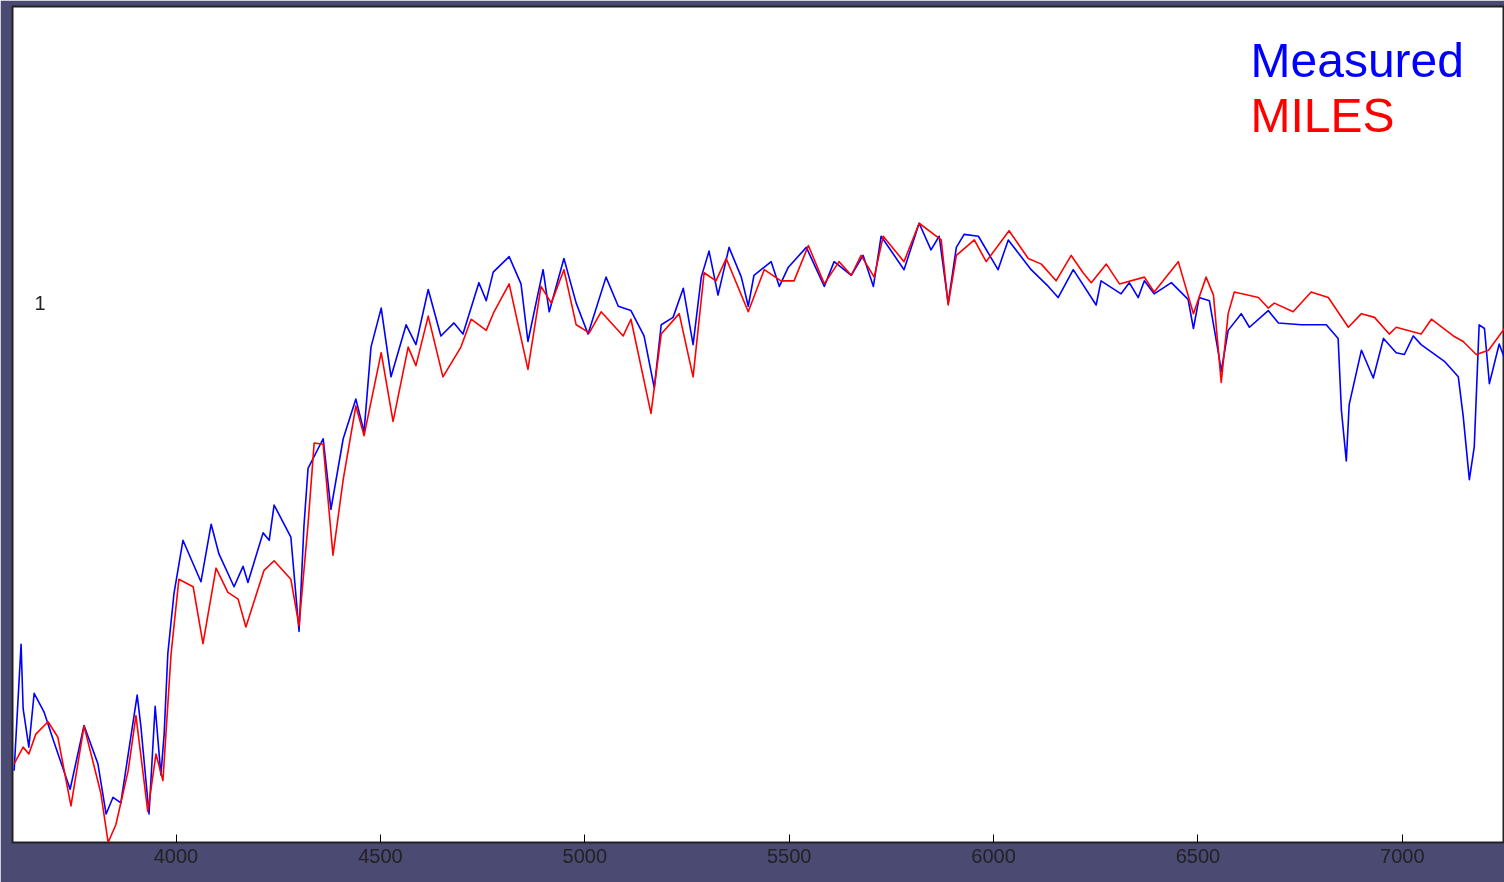 Image resolution: width=1504 pixels, height=882 pixels. What do you see at coordinates (1322, 115) in the screenshot?
I see `text: MILES` at bounding box center [1322, 115].